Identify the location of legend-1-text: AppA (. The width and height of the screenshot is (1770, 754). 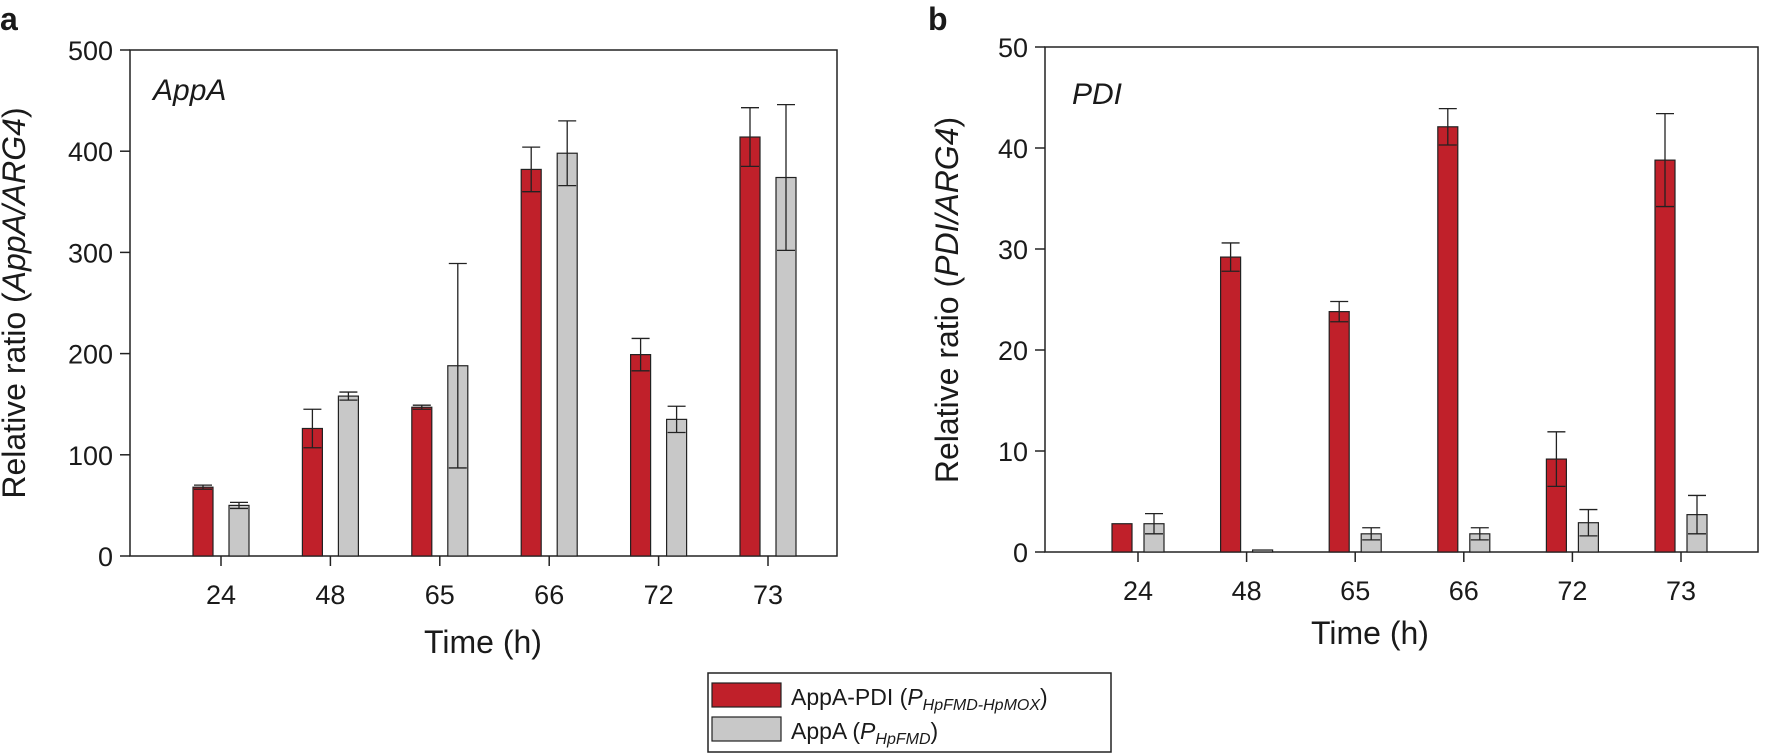
(825, 731).